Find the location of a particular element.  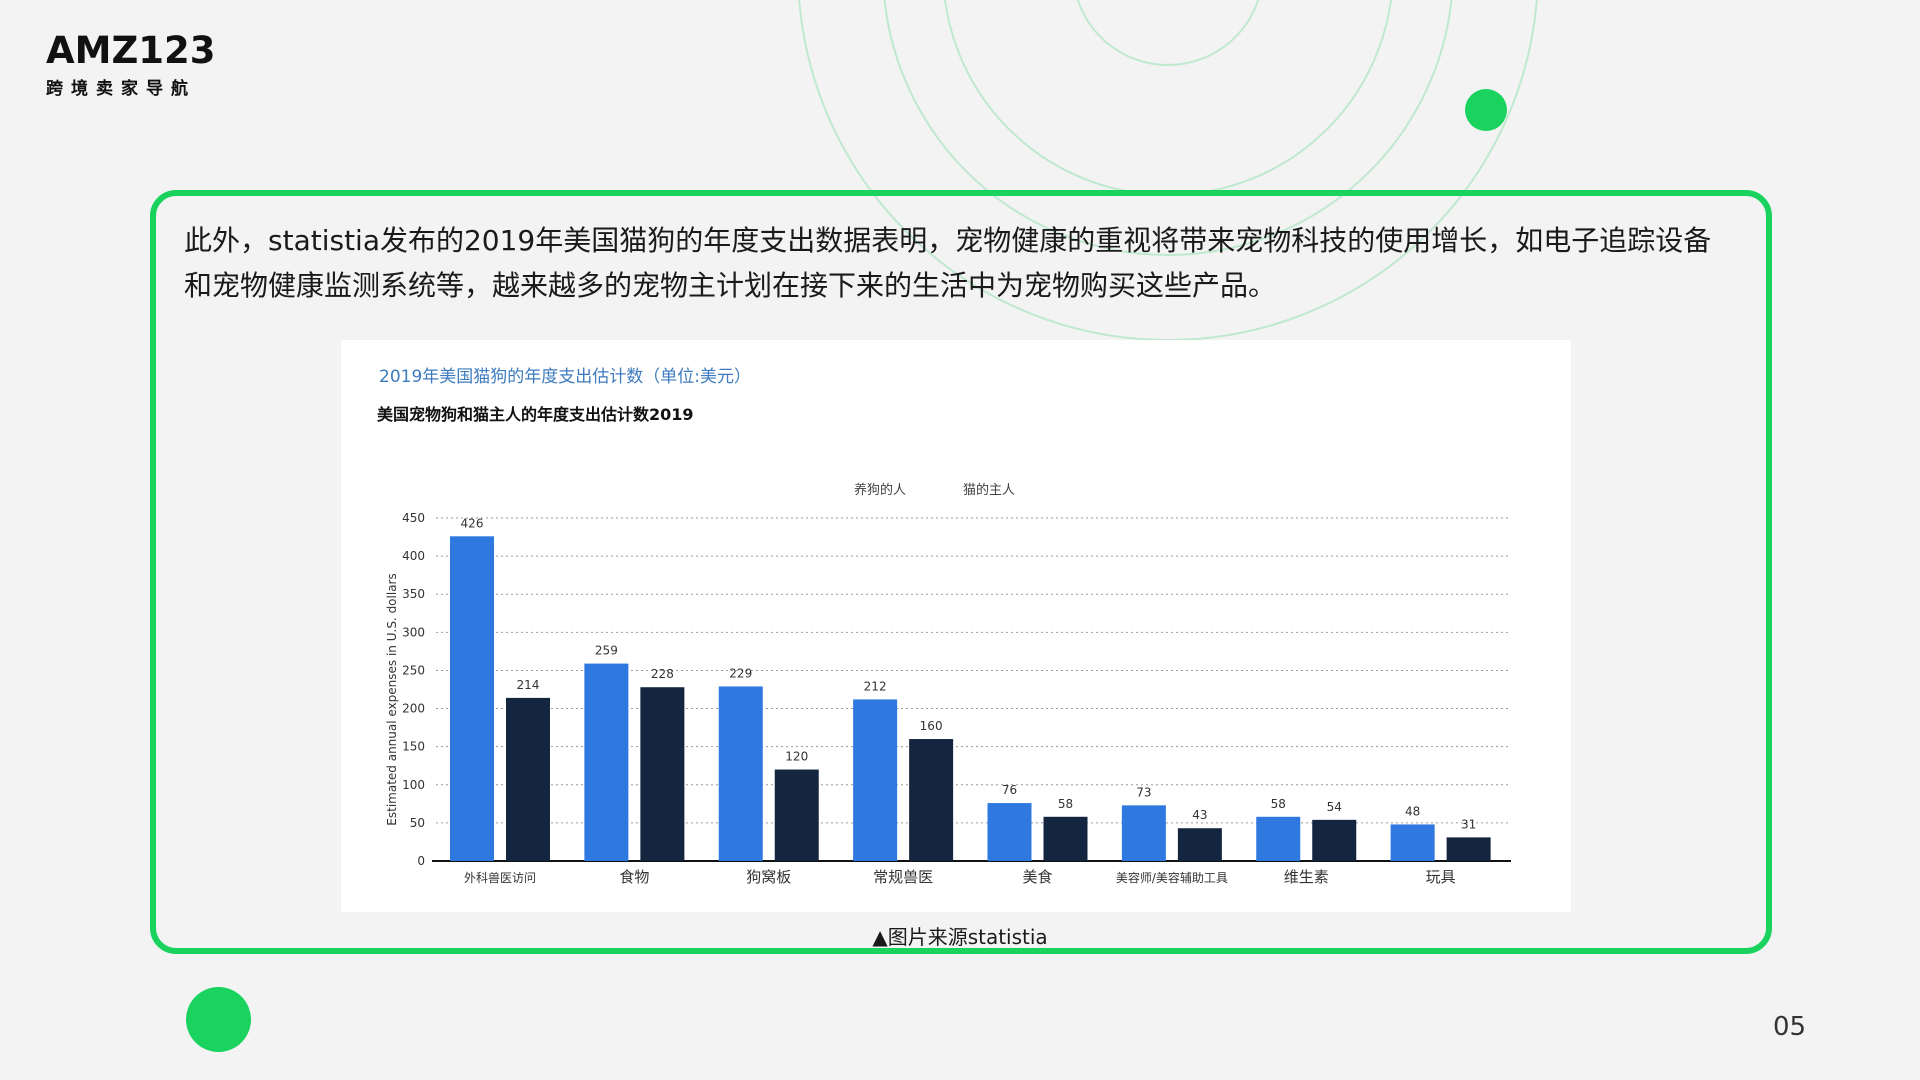

data-label-2-0: 229 is located at coordinates (740, 673).